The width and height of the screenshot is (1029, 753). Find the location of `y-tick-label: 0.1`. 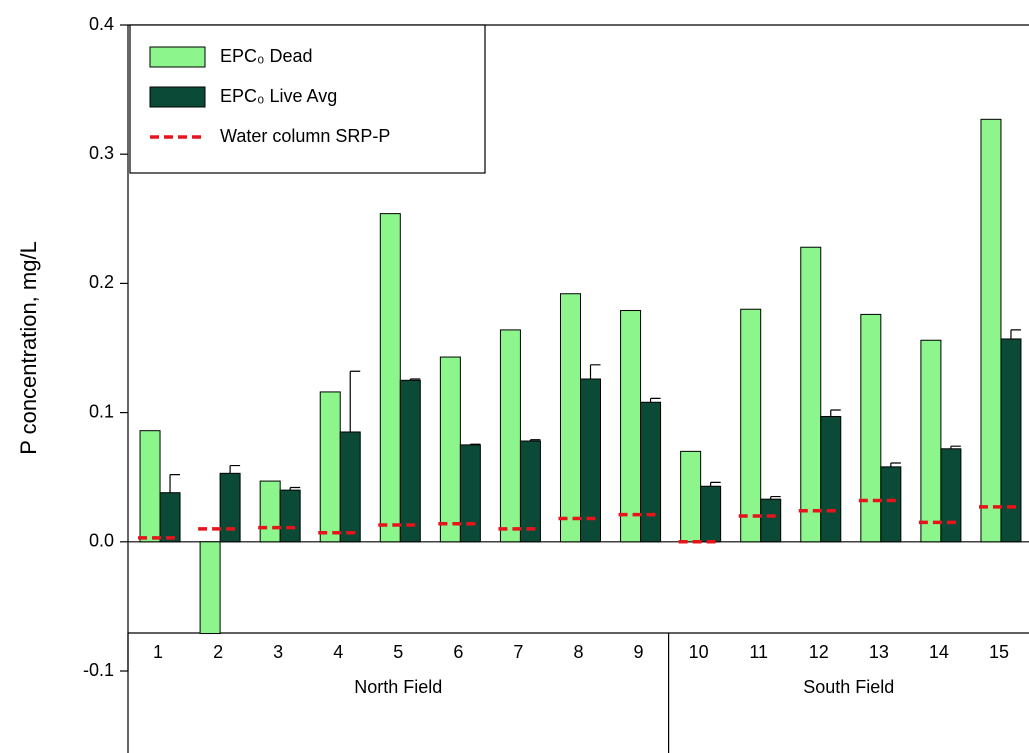

y-tick-label: 0.1 is located at coordinates (101, 411).